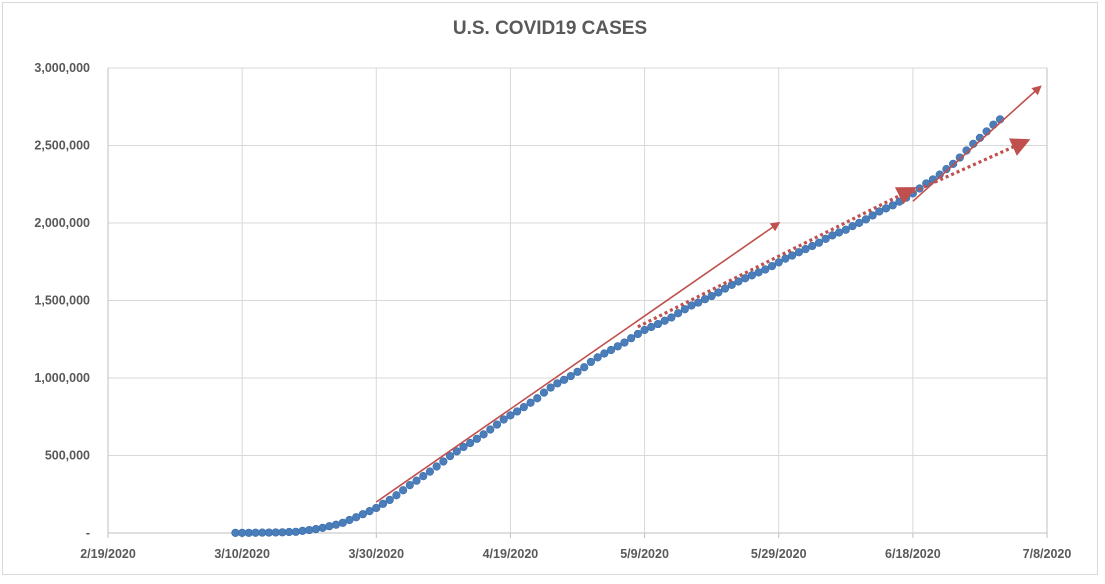 This screenshot has width=1105, height=584. Describe the element at coordinates (779, 554) in the screenshot. I see `x-tick-label: 5/29/2020` at that location.